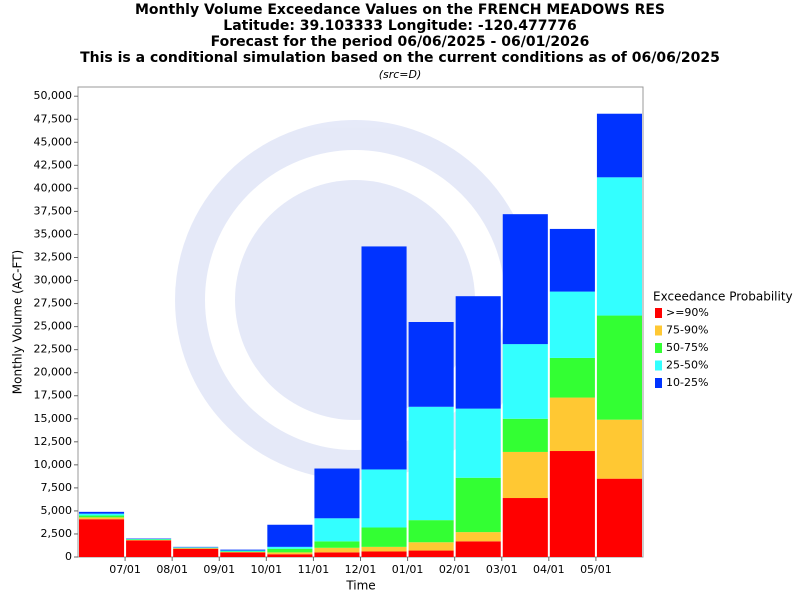 The image size is (800, 600). Describe the element at coordinates (687, 330) in the screenshot. I see `legend-label: 75-90%` at that location.